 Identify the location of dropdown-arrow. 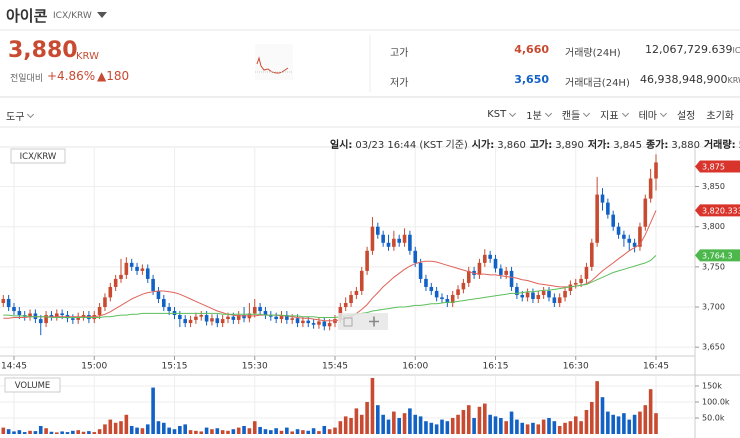
(102, 15).